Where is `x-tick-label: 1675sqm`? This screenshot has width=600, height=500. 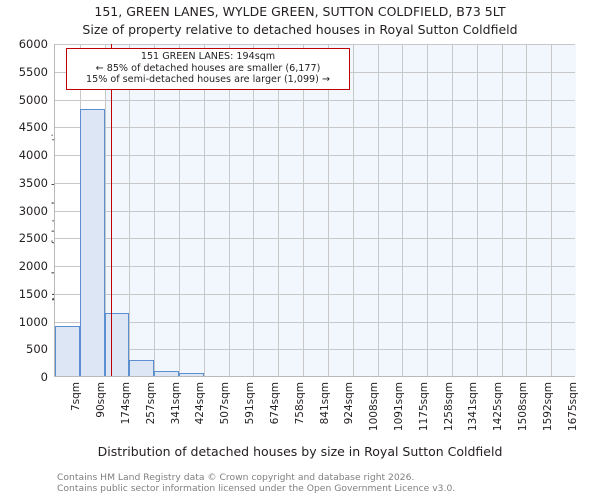 x-tick-label: 1675sqm is located at coordinates (572, 407).